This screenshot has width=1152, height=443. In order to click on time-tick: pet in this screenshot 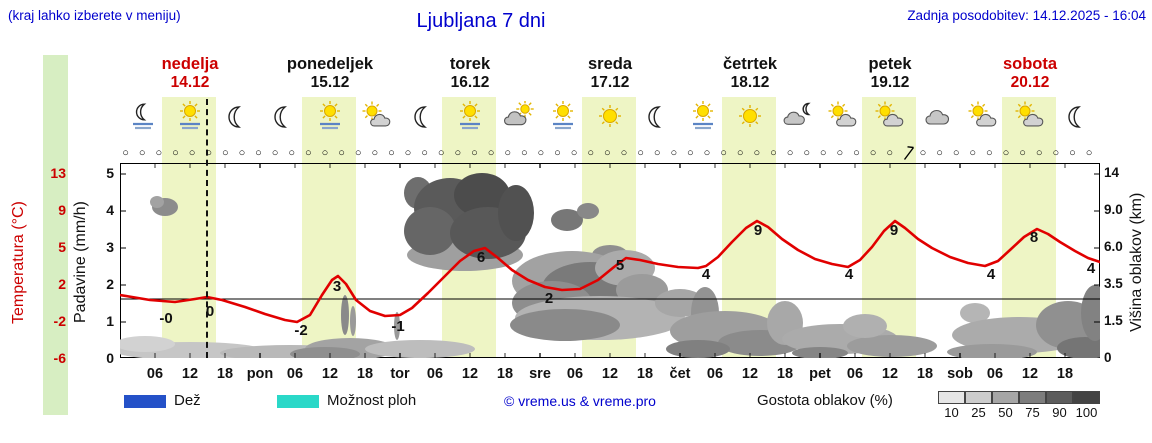, I will do `click(820, 374)`.